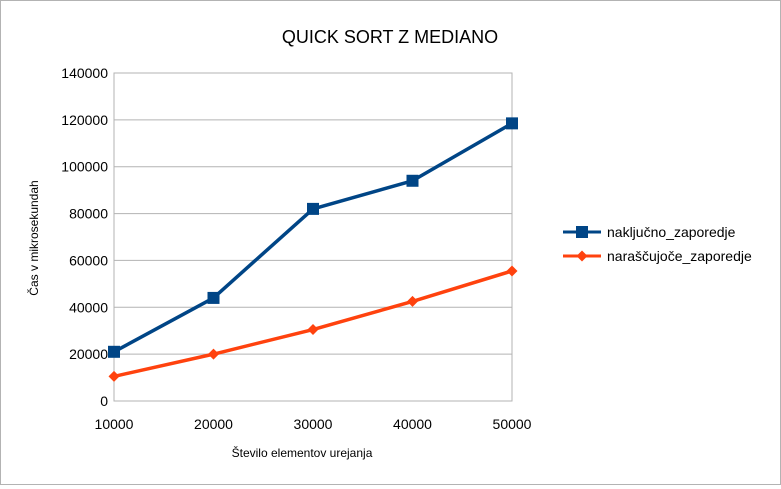 Image resolution: width=781 pixels, height=489 pixels. Describe the element at coordinates (84, 167) in the screenshot. I see `y-tick-label: 100000` at that location.